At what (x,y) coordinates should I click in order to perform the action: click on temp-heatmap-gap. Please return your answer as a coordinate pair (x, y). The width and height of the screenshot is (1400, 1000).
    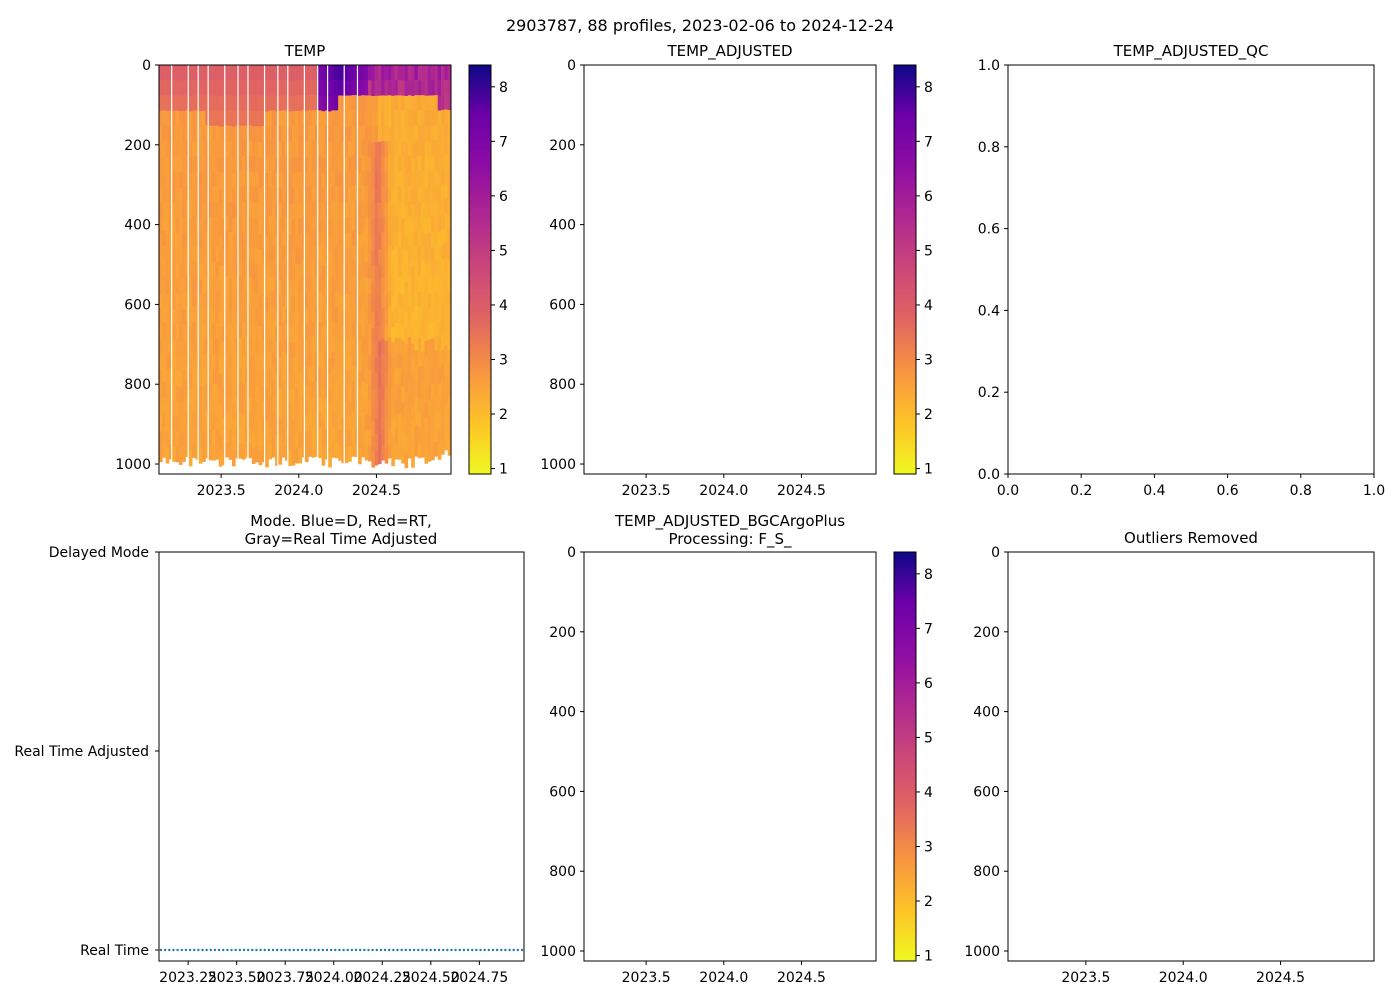
    Looking at the image, I should click on (264, 269).